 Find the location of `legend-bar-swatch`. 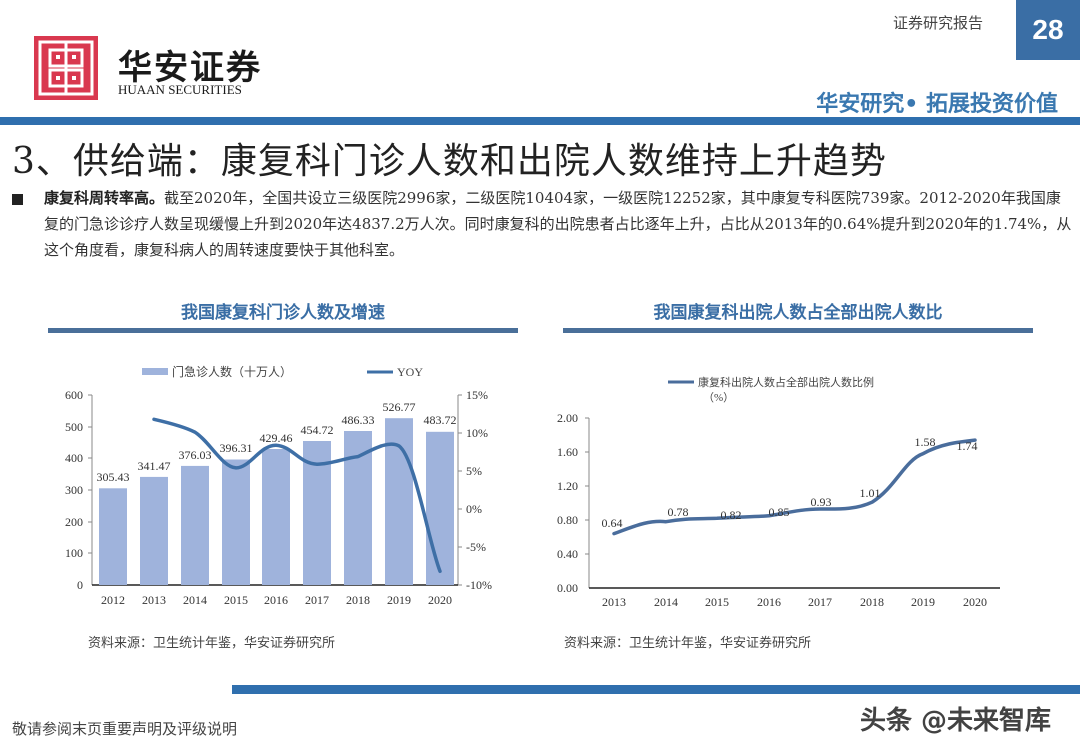

legend-bar-swatch is located at coordinates (155, 371).